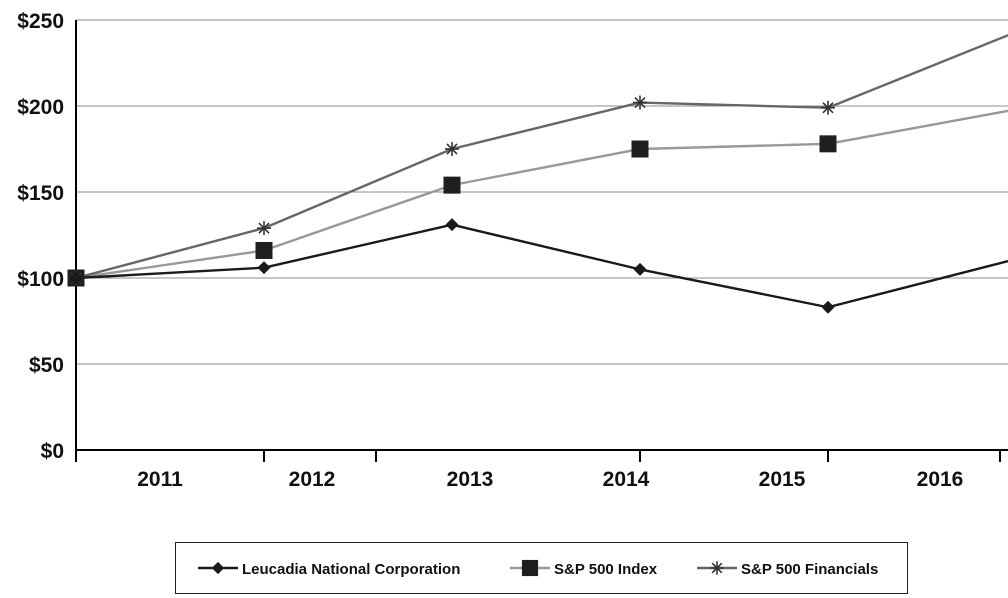  I want to click on x-tick-label: 2013, so click(470, 479).